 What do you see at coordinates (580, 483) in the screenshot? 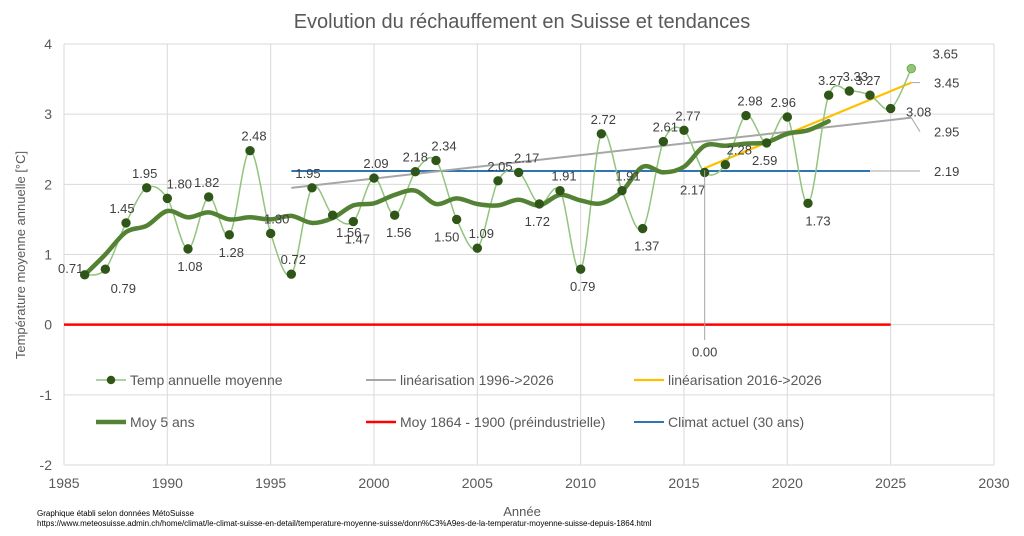
I see `x-tick-label: 2010` at bounding box center [580, 483].